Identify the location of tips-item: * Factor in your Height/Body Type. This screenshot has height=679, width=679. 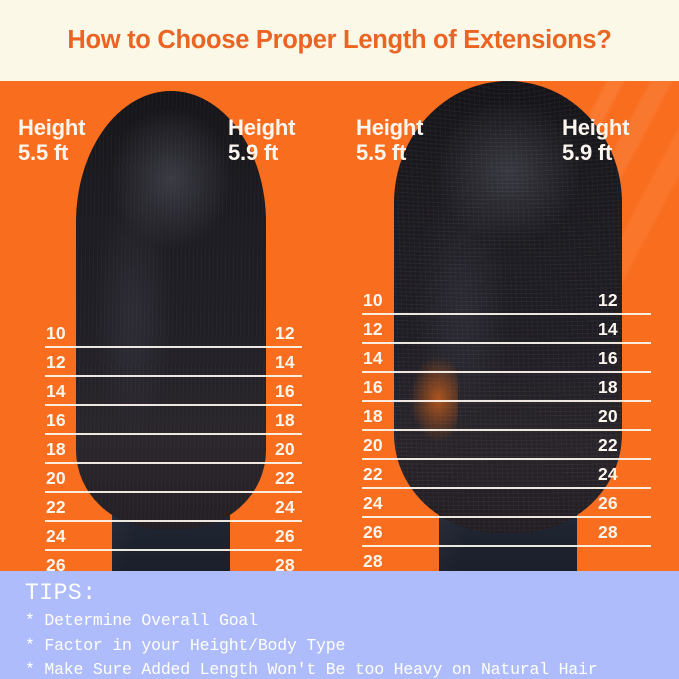
(185, 645).